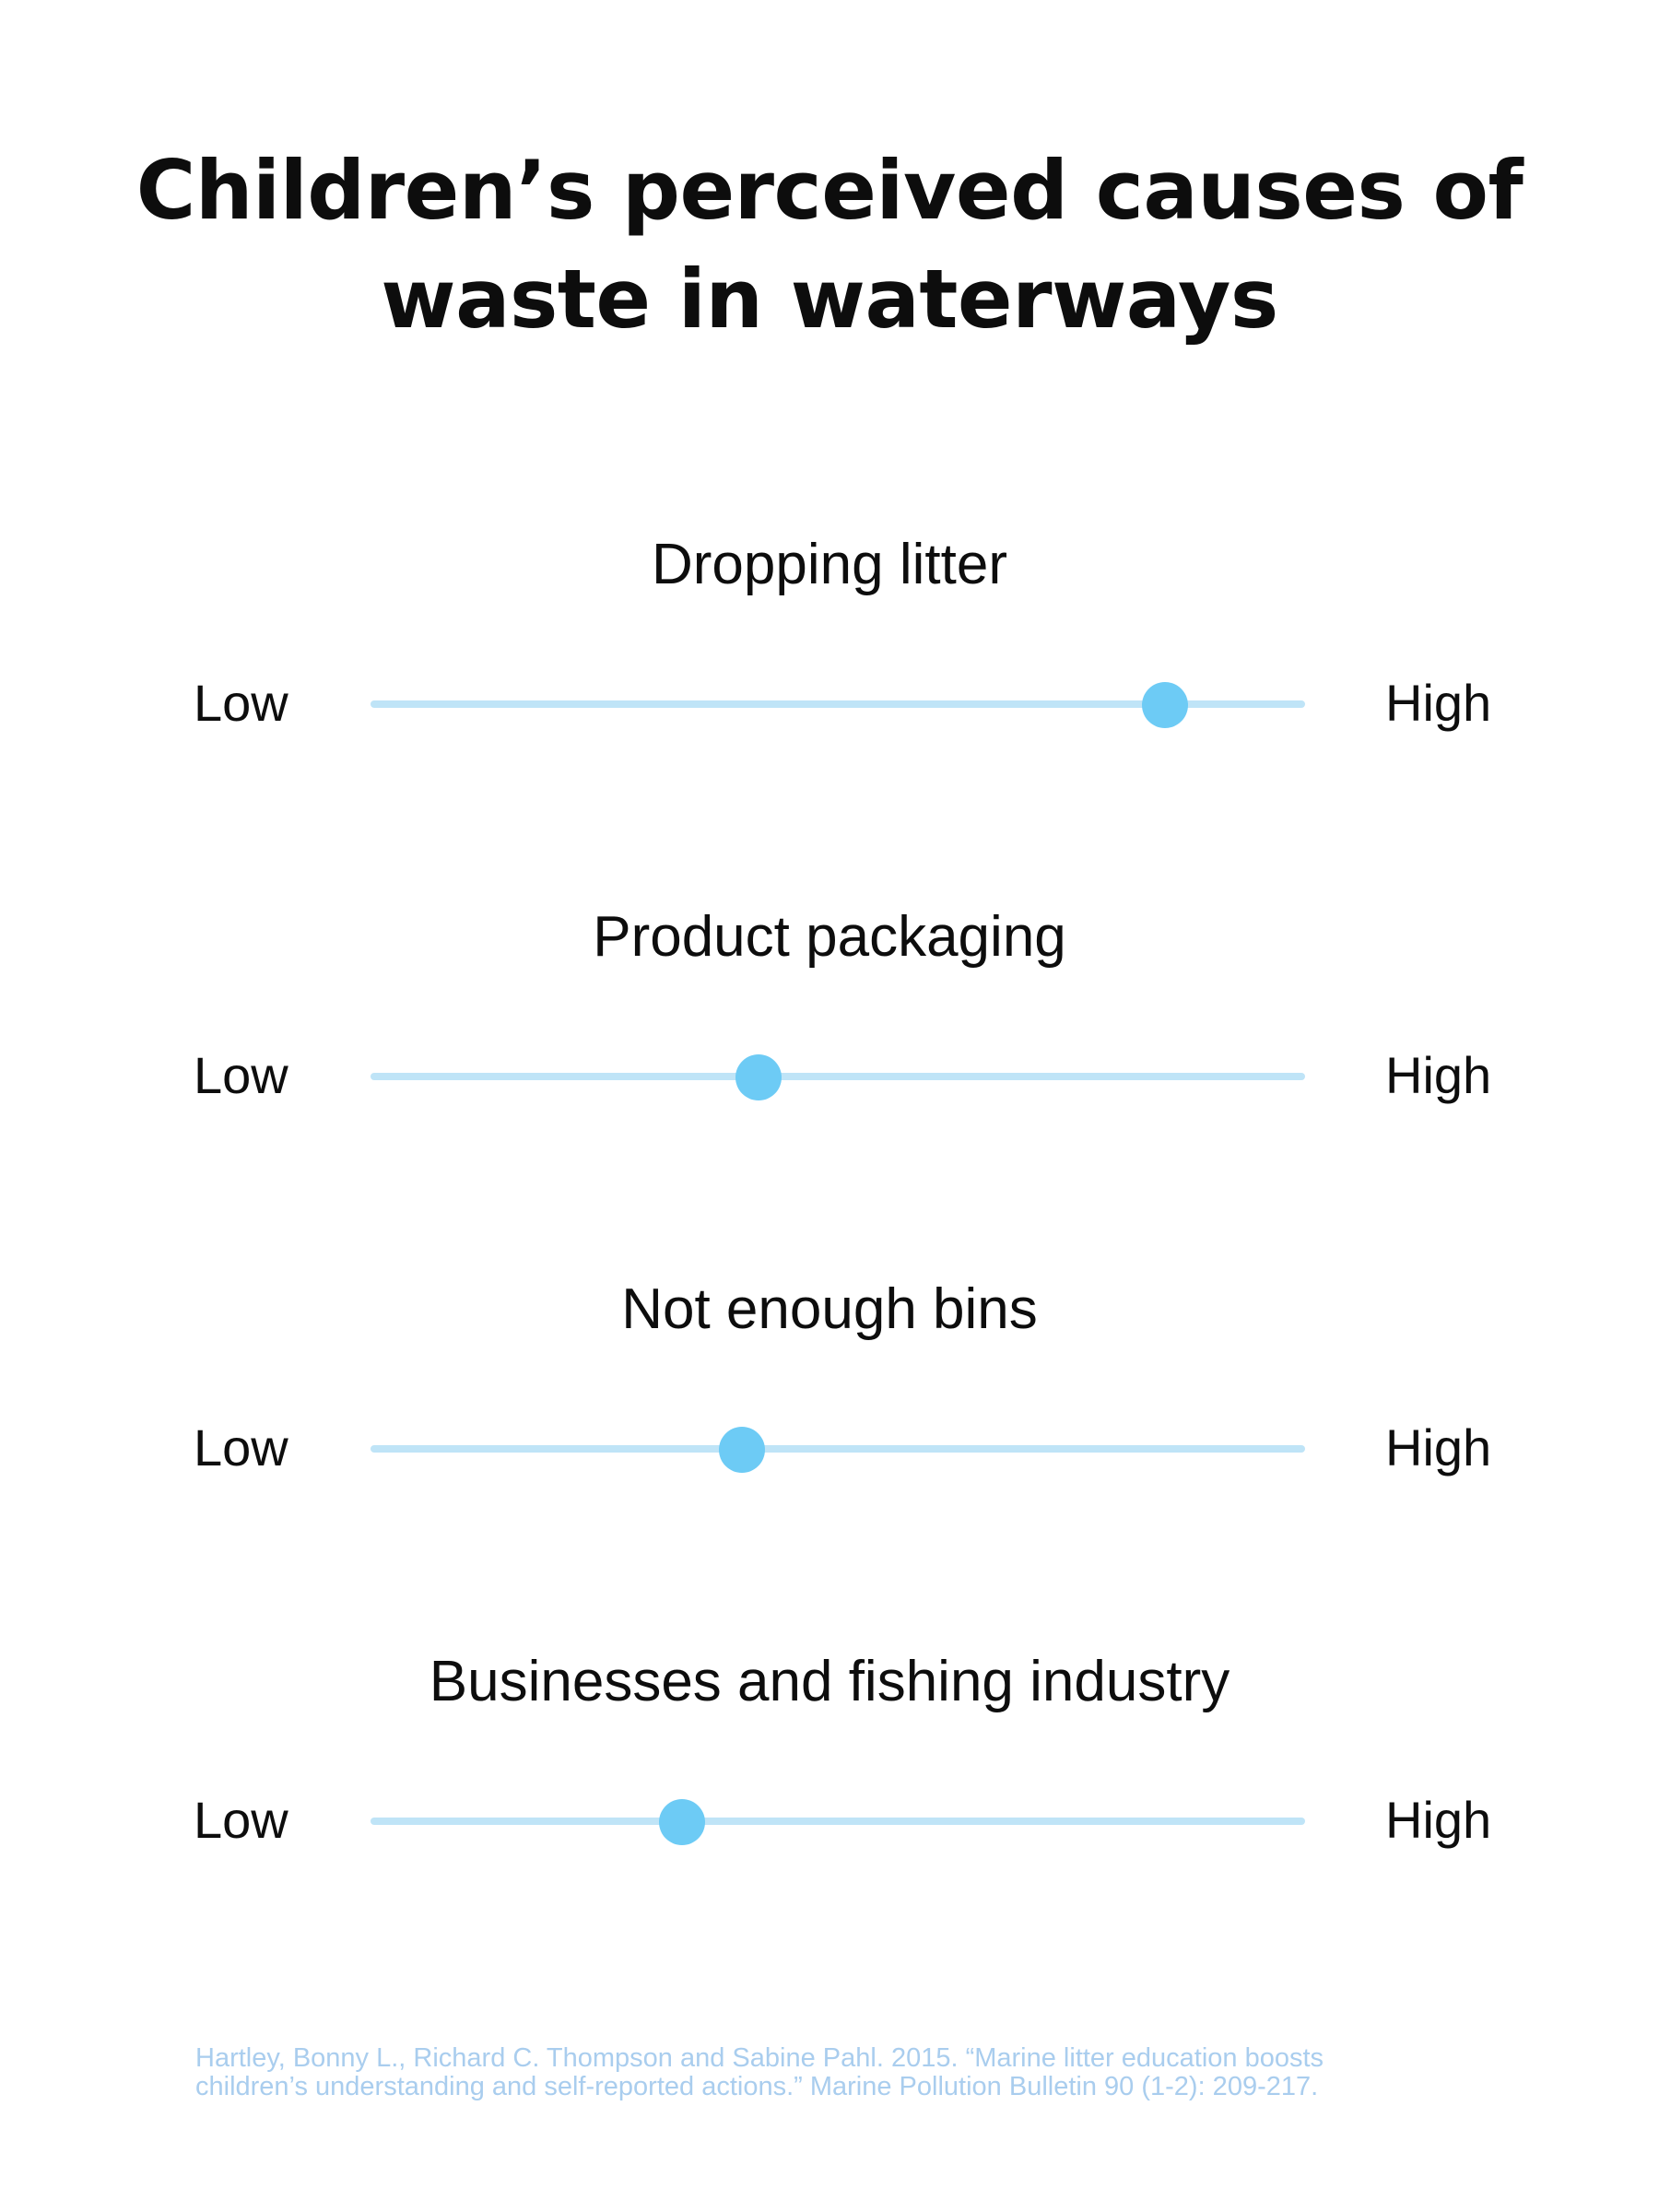 The image size is (1659, 2212). What do you see at coordinates (829, 937) in the screenshot?
I see `slider-row-label: Product packaging` at bounding box center [829, 937].